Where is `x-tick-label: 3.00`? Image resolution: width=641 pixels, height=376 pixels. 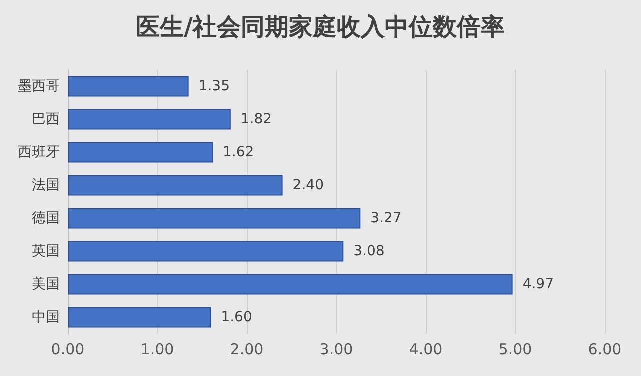
x-tick-label: 3.00 is located at coordinates (337, 349).